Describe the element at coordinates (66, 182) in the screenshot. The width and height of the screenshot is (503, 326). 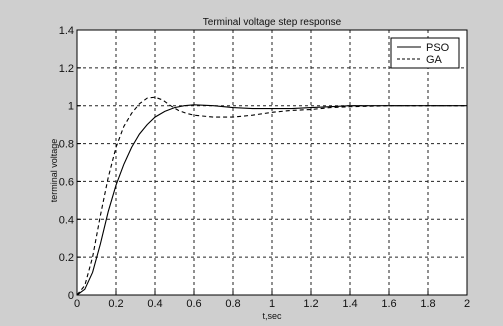
I see `y-tick-label: 0.6` at that location.